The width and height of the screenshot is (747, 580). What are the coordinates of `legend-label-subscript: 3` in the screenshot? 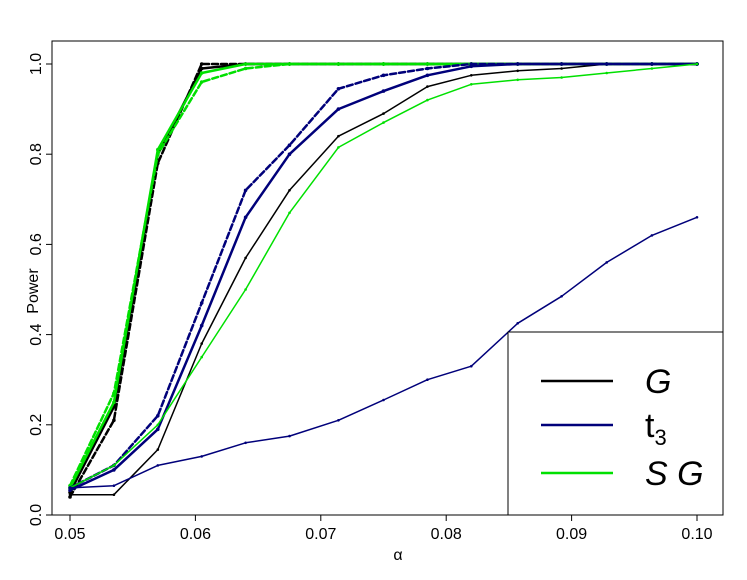 It's located at (660, 437).